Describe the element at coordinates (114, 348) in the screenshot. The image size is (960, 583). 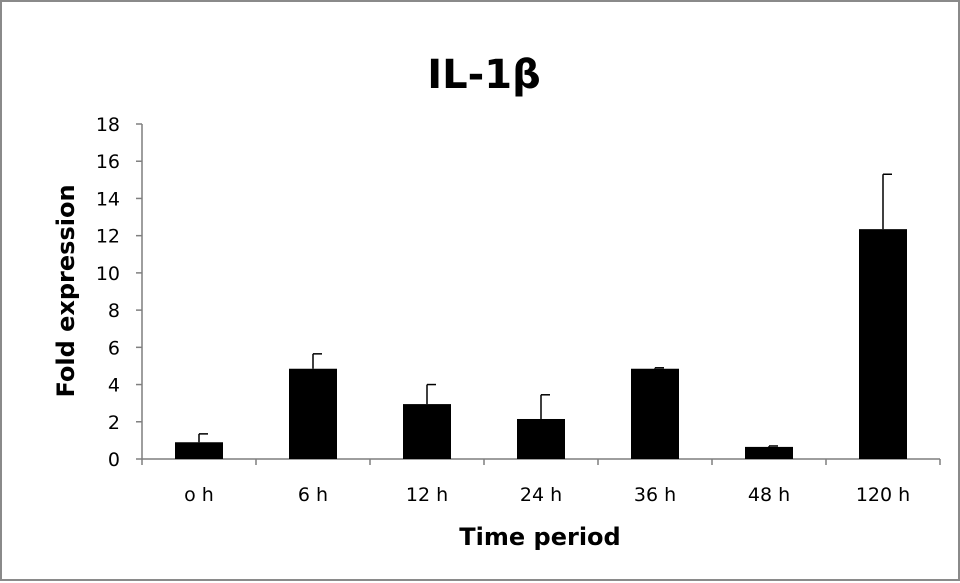
I see `y-tick-label: 6` at that location.